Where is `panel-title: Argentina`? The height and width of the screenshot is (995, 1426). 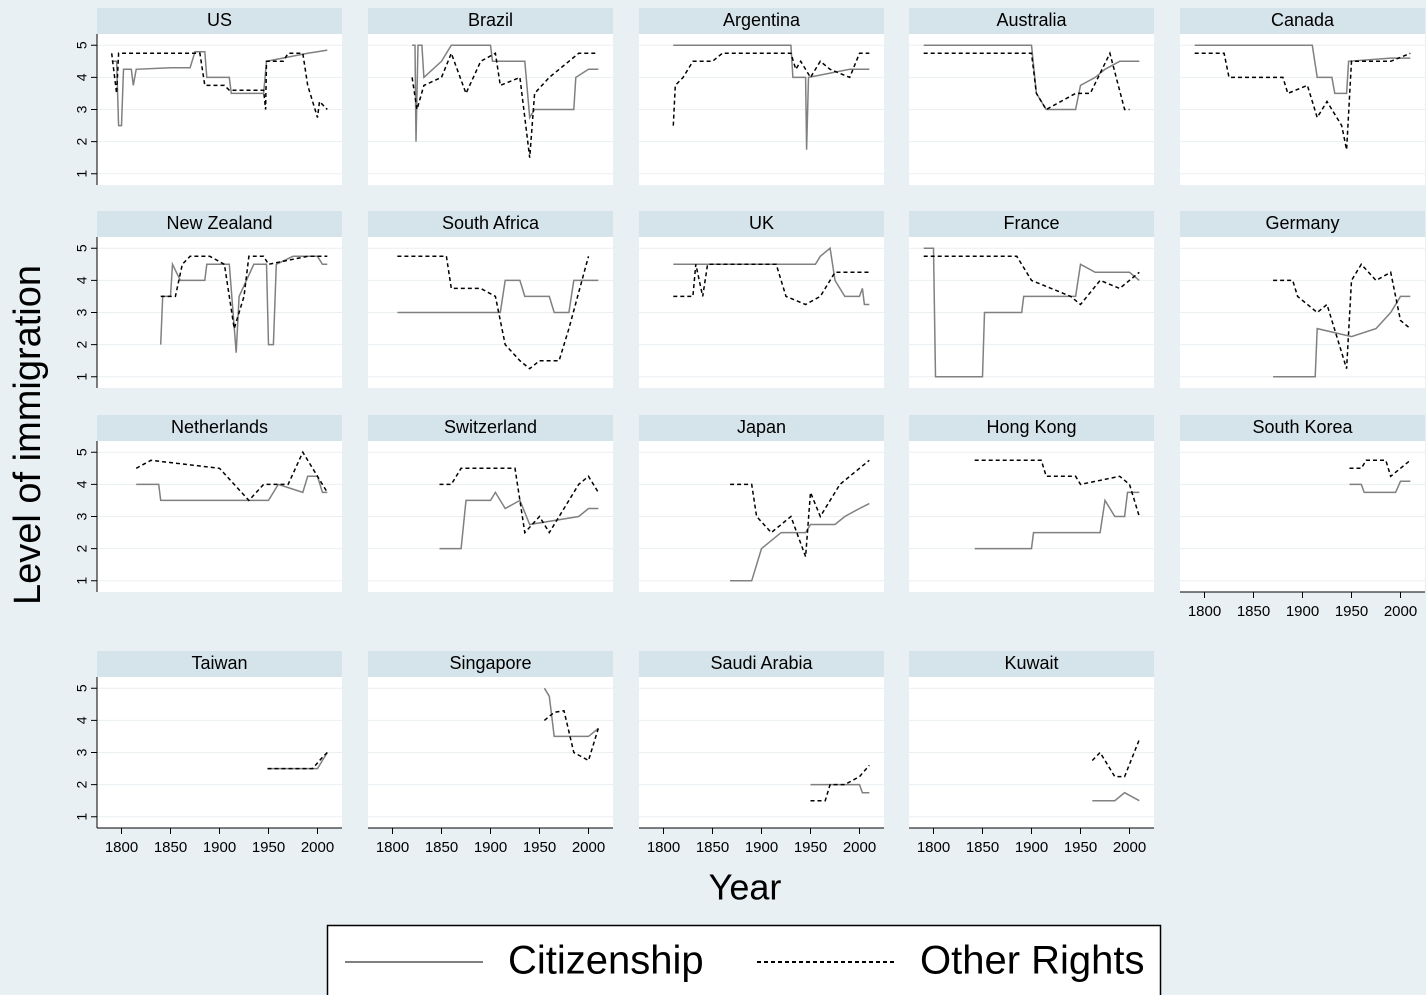 panel-title: Argentina is located at coordinates (762, 20).